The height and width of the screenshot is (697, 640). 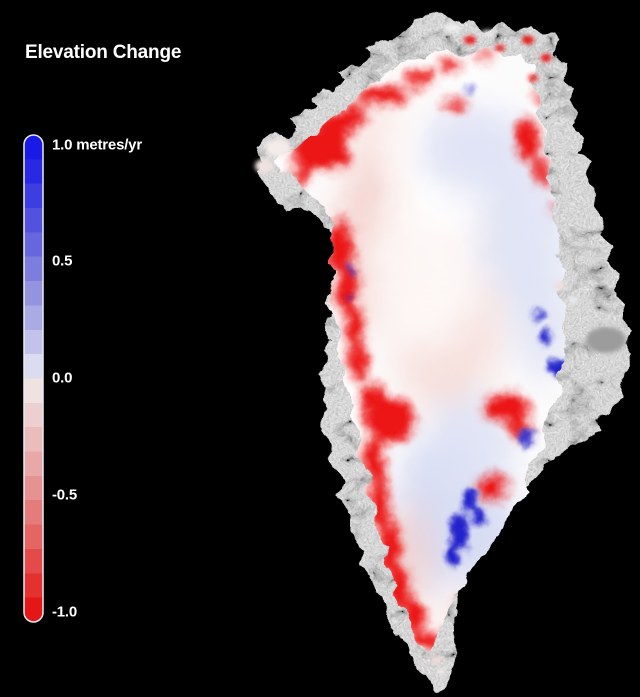 I want to click on page-title: Elevation Change, so click(x=103, y=52).